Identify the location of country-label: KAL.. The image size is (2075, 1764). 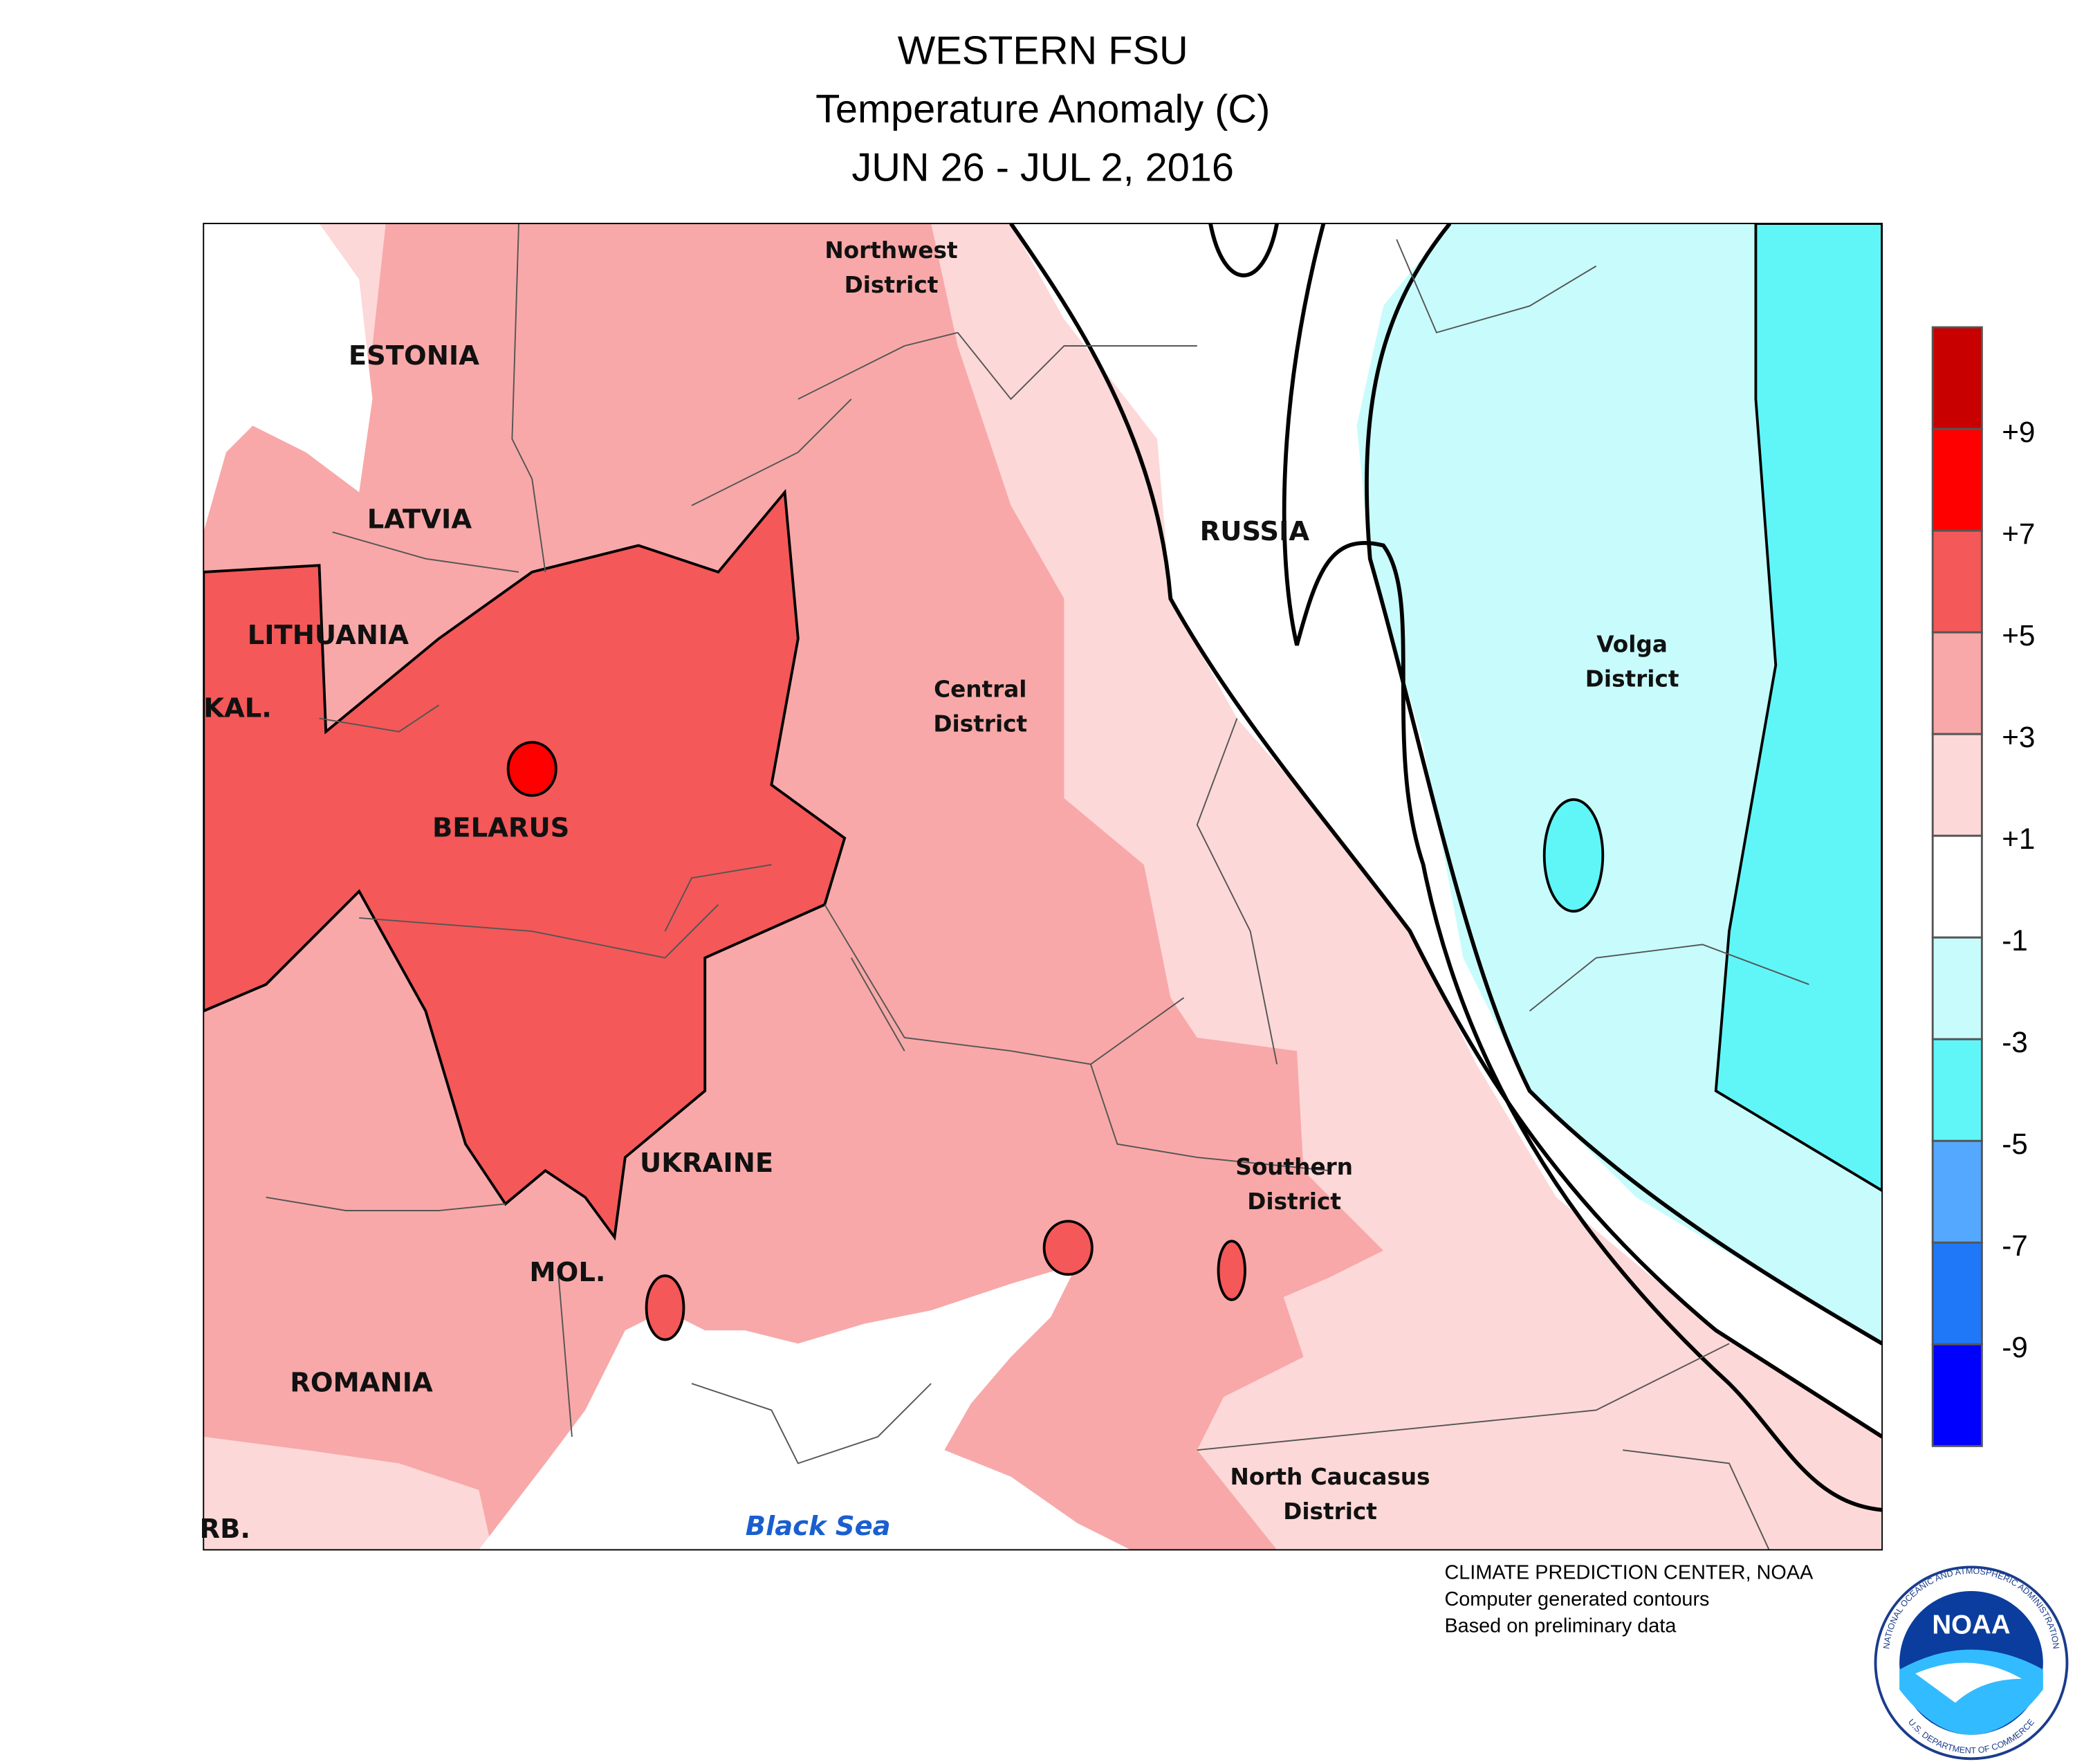
(237, 708).